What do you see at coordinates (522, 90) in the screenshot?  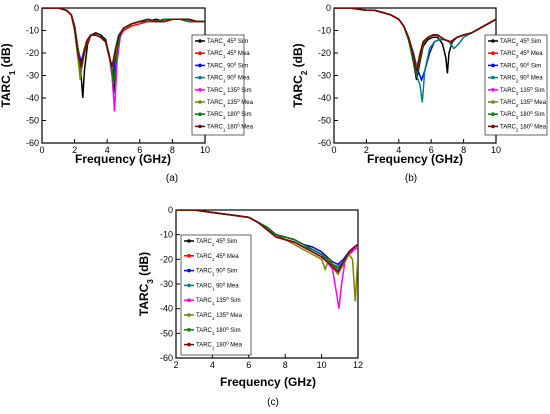 I see `legend-entry-label: TARC2 1350 Sim` at bounding box center [522, 90].